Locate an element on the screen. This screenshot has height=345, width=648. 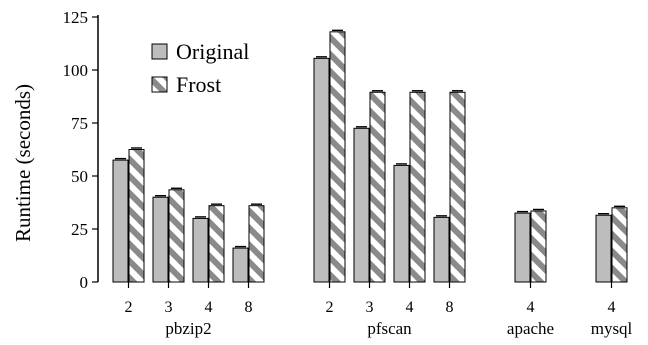
group-label-mysql: mysql is located at coordinates (612, 328).